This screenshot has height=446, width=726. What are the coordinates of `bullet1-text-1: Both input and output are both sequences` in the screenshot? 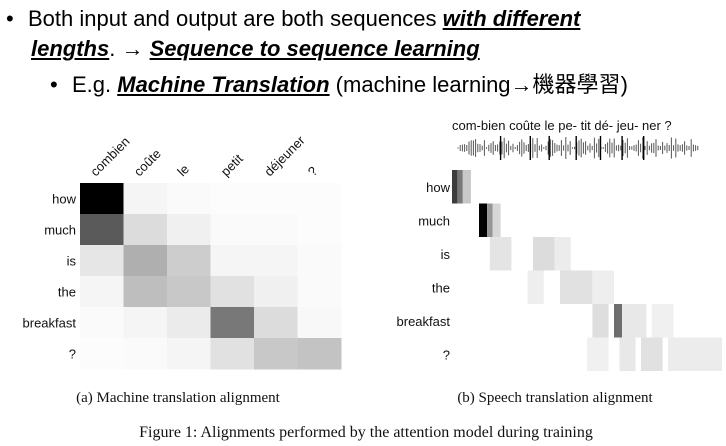 It's located at (235, 18).